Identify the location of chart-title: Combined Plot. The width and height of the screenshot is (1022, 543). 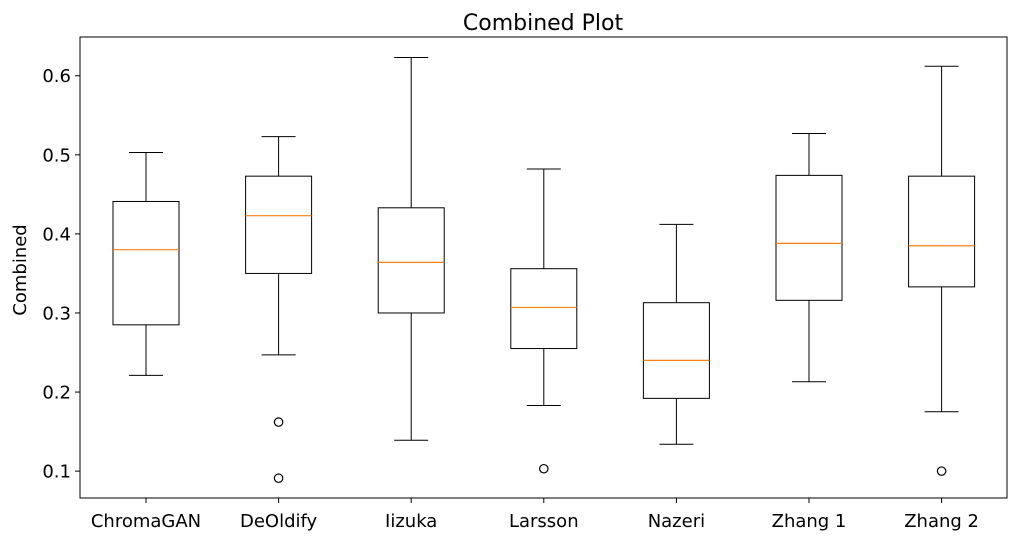
(543, 23).